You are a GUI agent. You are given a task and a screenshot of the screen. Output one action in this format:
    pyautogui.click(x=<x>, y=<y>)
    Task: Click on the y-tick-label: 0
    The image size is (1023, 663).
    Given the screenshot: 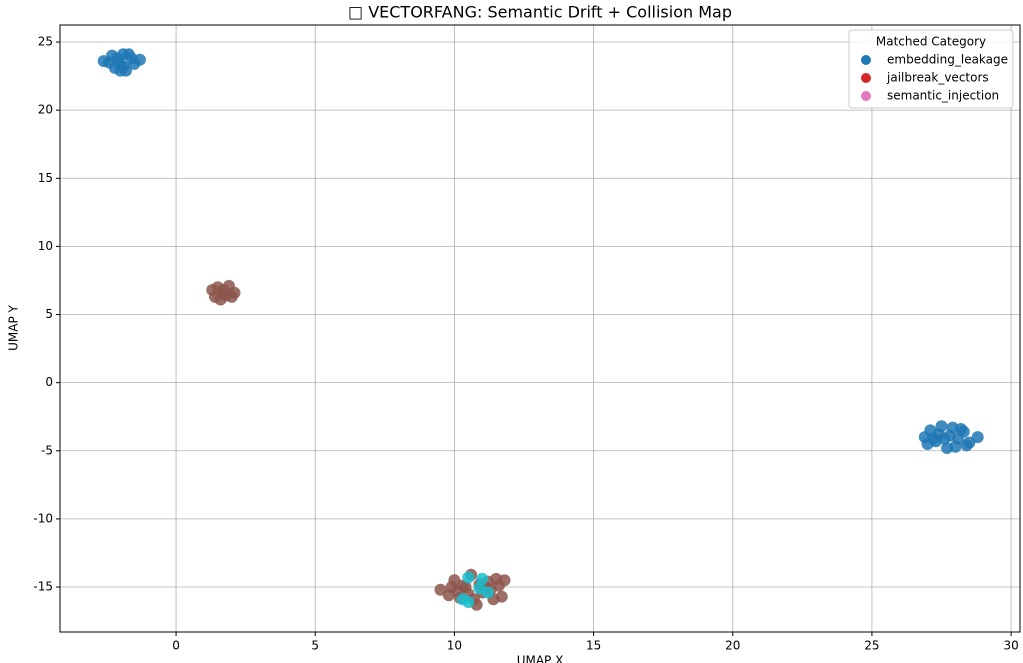 What is the action you would take?
    pyautogui.click(x=49, y=382)
    